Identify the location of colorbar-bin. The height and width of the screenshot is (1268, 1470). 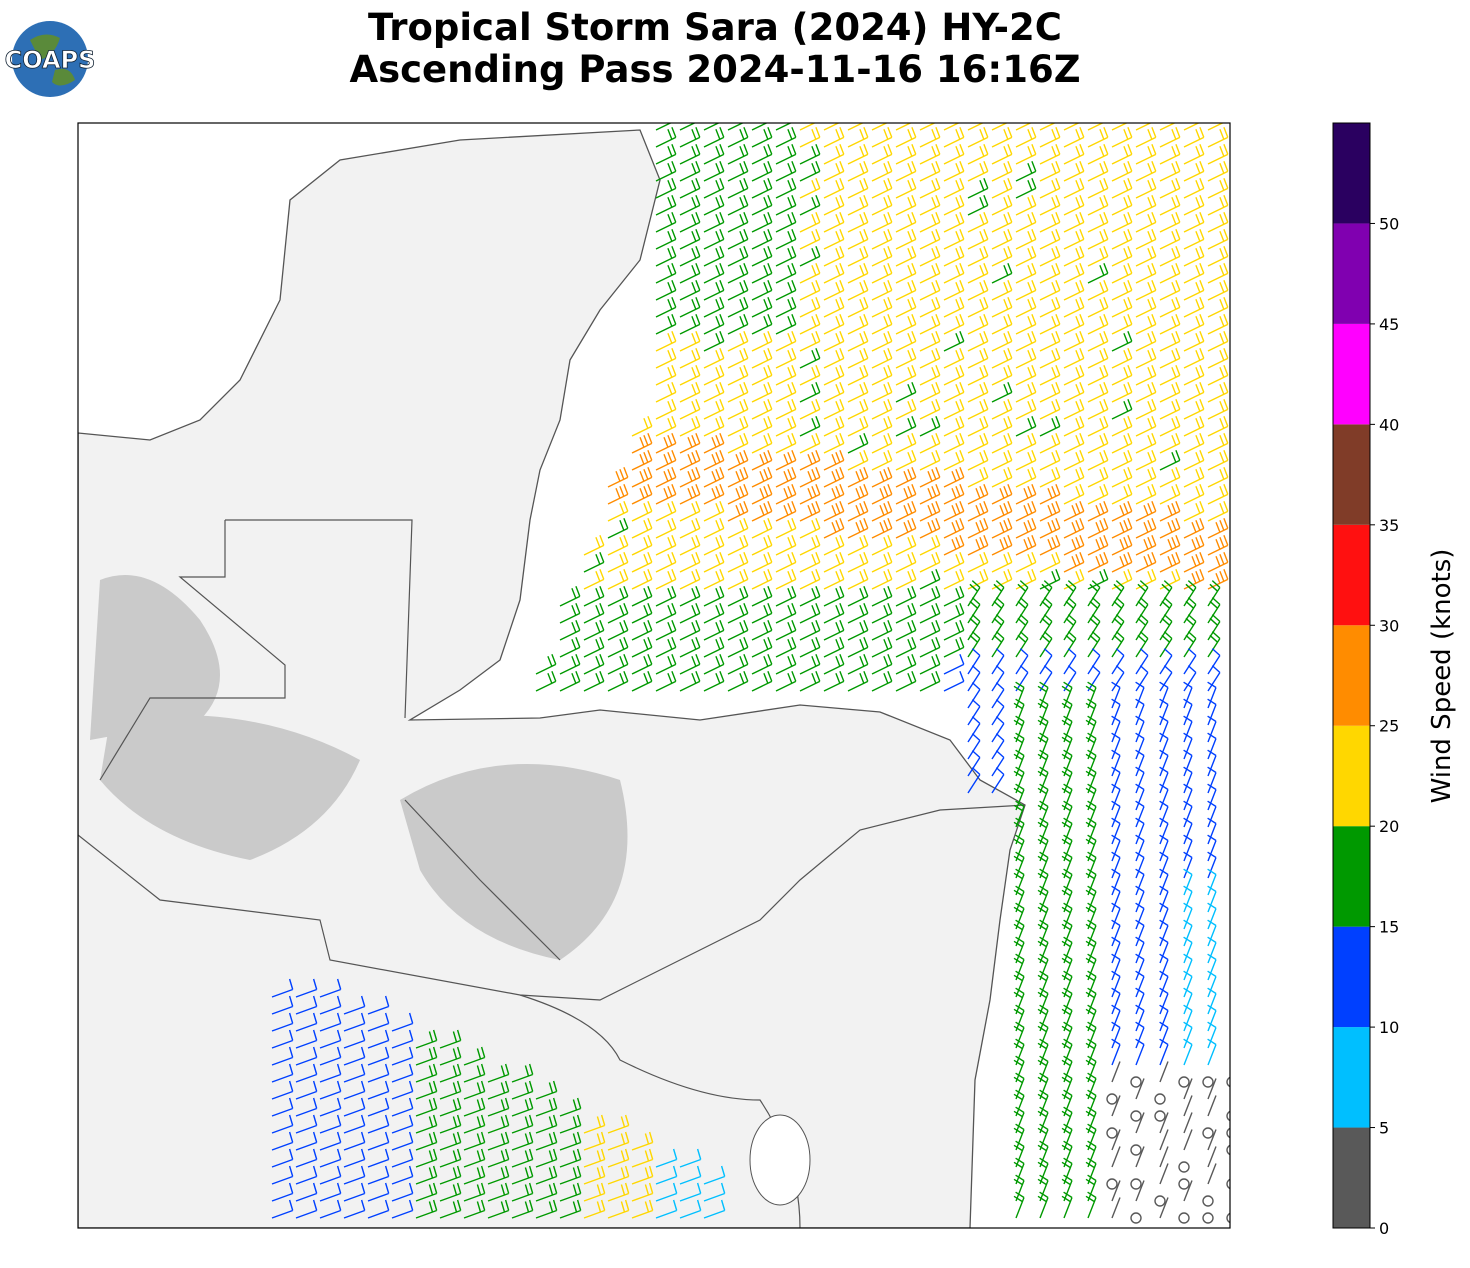
(1351, 977).